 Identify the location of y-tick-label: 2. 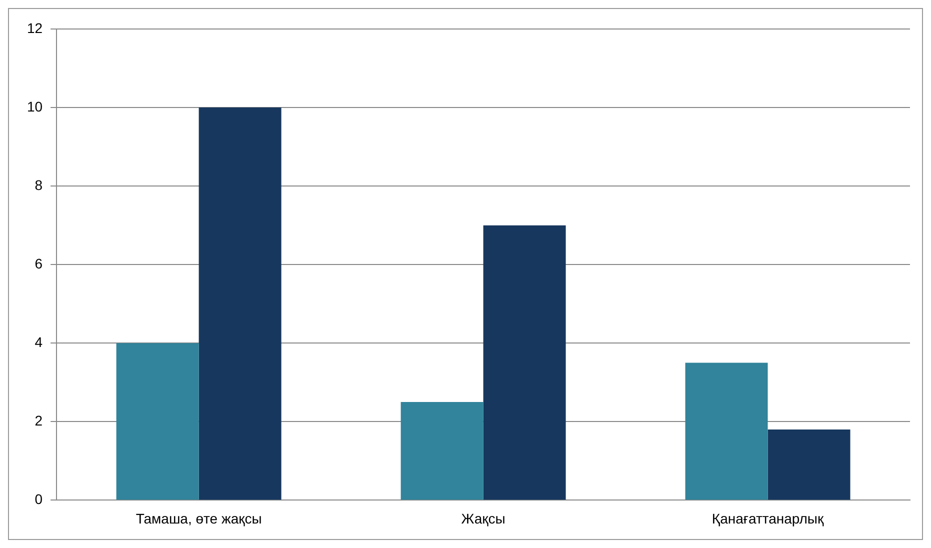
(38, 420).